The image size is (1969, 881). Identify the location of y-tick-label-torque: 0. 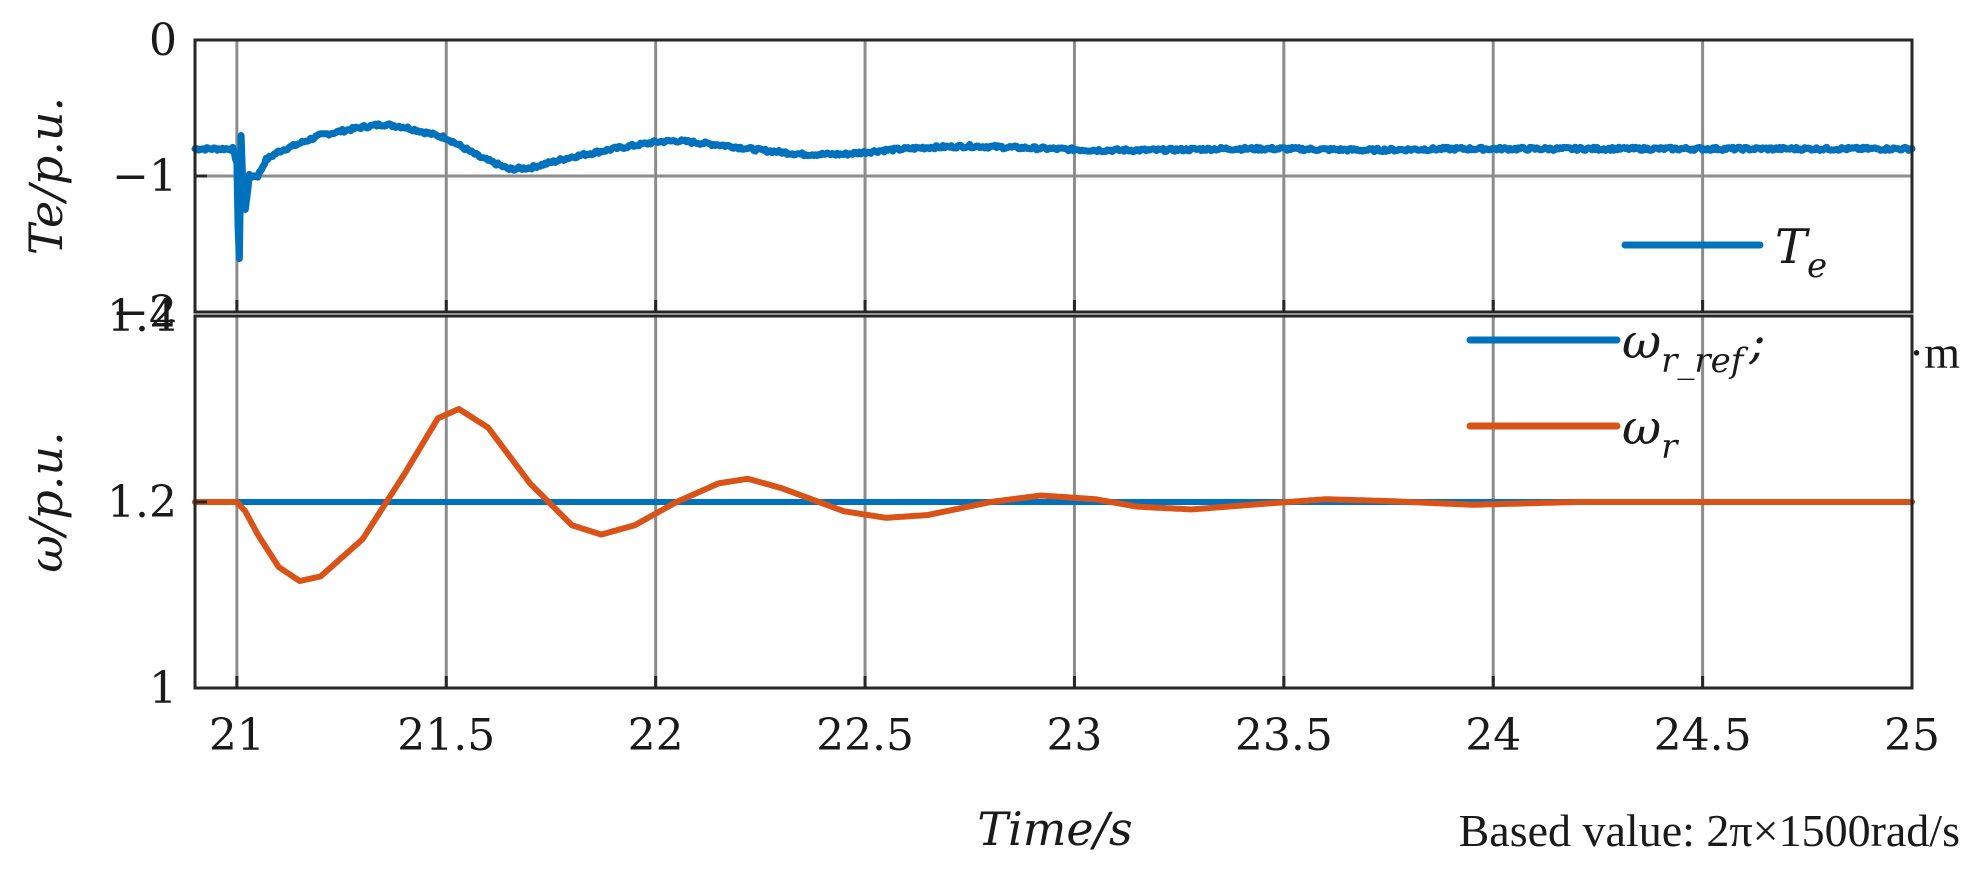
(163, 40).